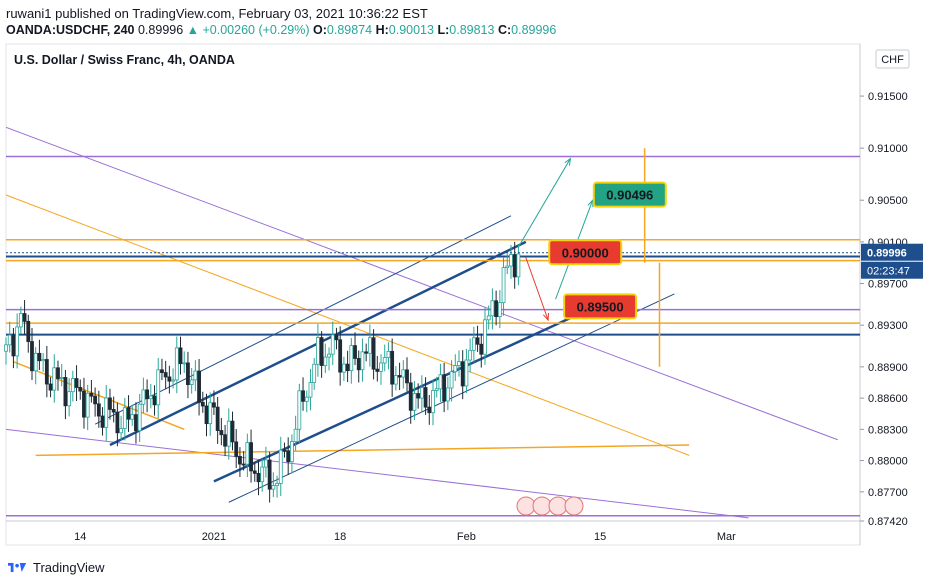  What do you see at coordinates (888, 462) in the screenshot?
I see `price-tick-label: 0.88000` at bounding box center [888, 462].